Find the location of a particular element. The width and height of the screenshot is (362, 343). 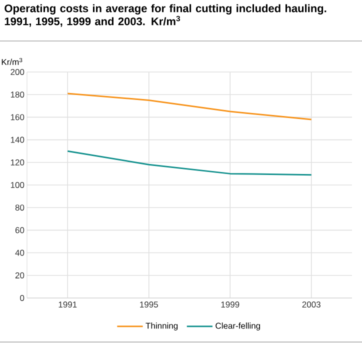

x-tick-label: 1995 is located at coordinates (149, 305).